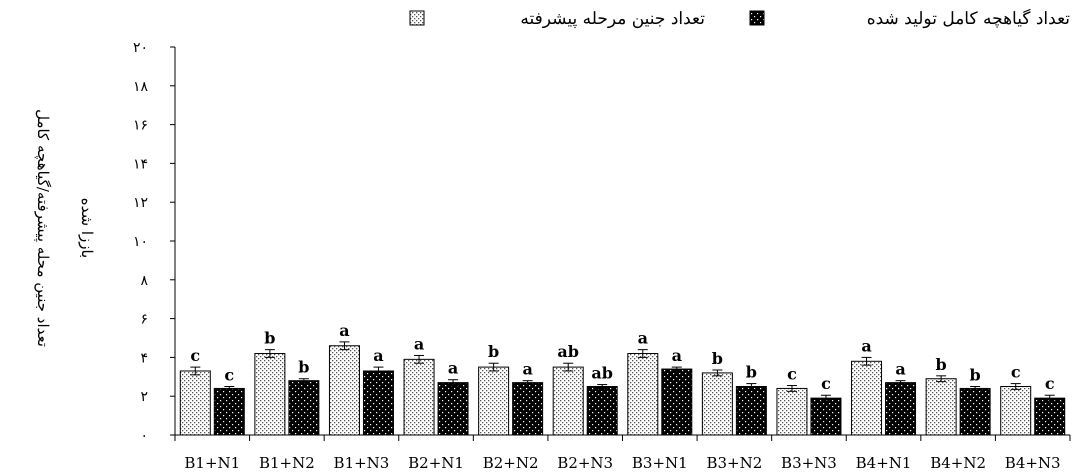 Image resolution: width=1079 pixels, height=476 pixels. What do you see at coordinates (140, 242) in the screenshot?
I see `y-tick-label: ۱۰` at bounding box center [140, 242].